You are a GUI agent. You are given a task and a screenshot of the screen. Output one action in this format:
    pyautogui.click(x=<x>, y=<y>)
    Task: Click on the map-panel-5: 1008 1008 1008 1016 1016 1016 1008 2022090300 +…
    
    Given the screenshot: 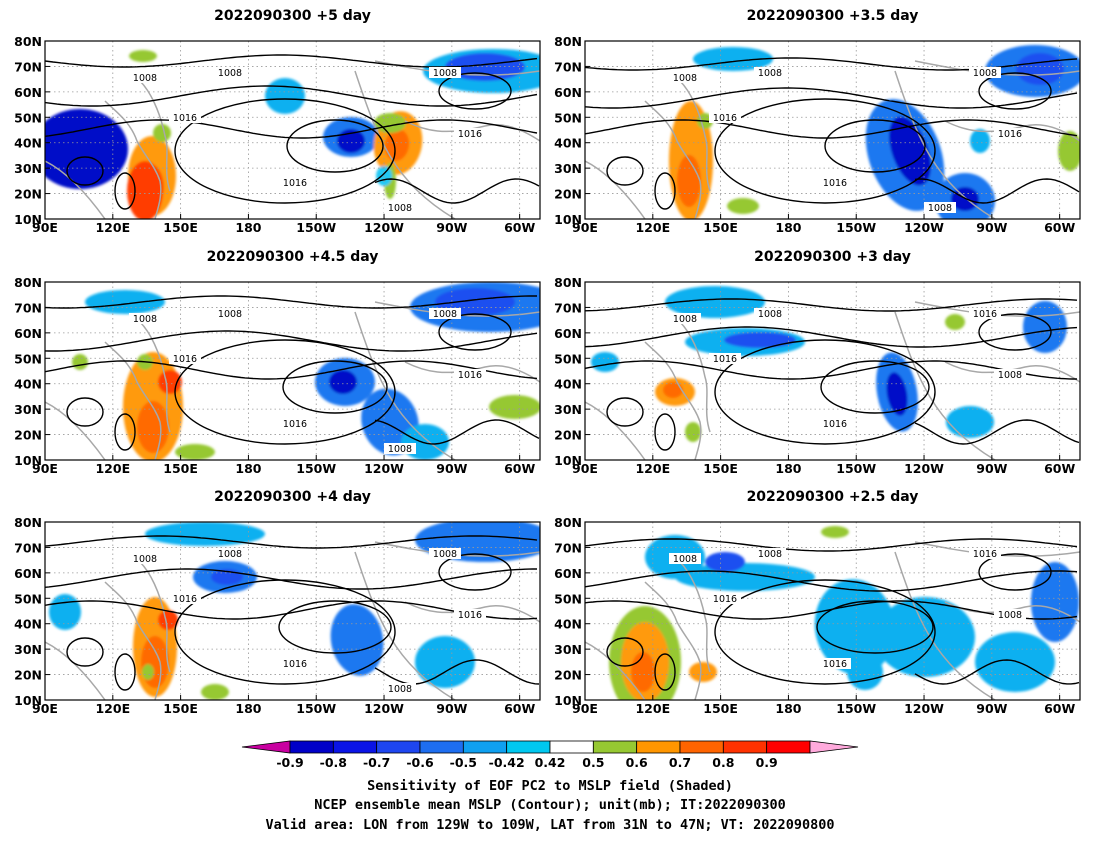 What is the action you would take?
    pyautogui.click(x=277, y=602)
    